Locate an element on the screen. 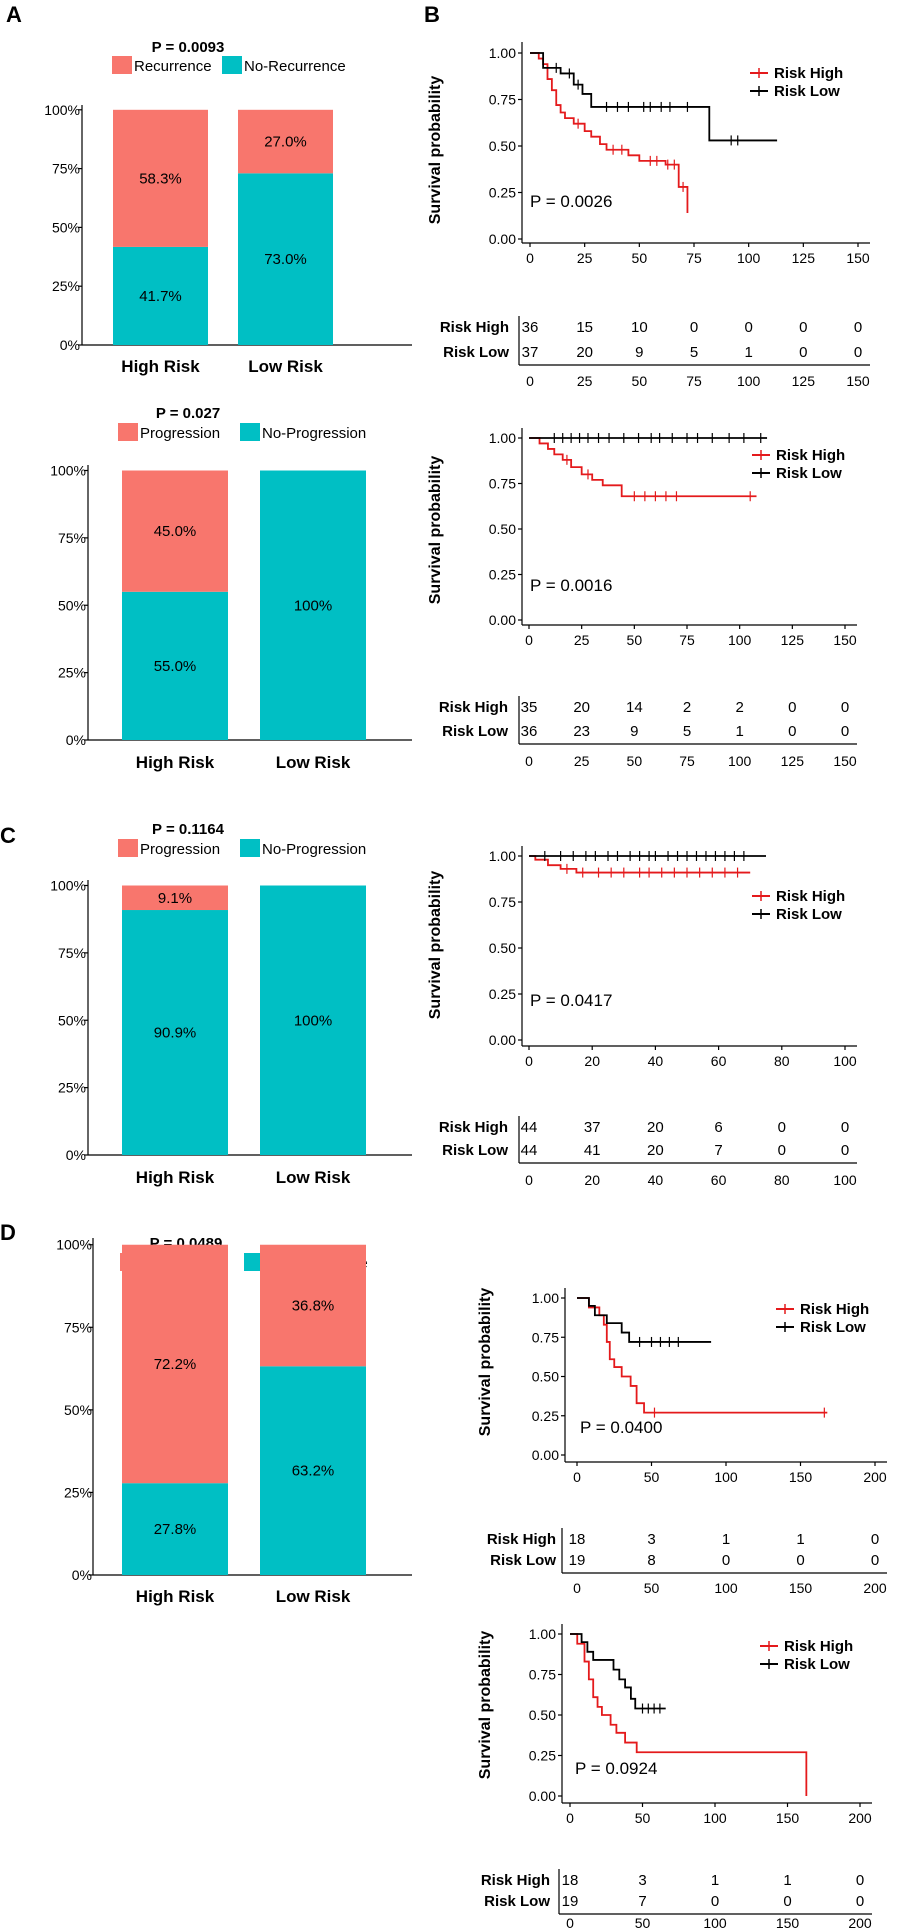  p-value: P = 0.0016 is located at coordinates (571, 585).